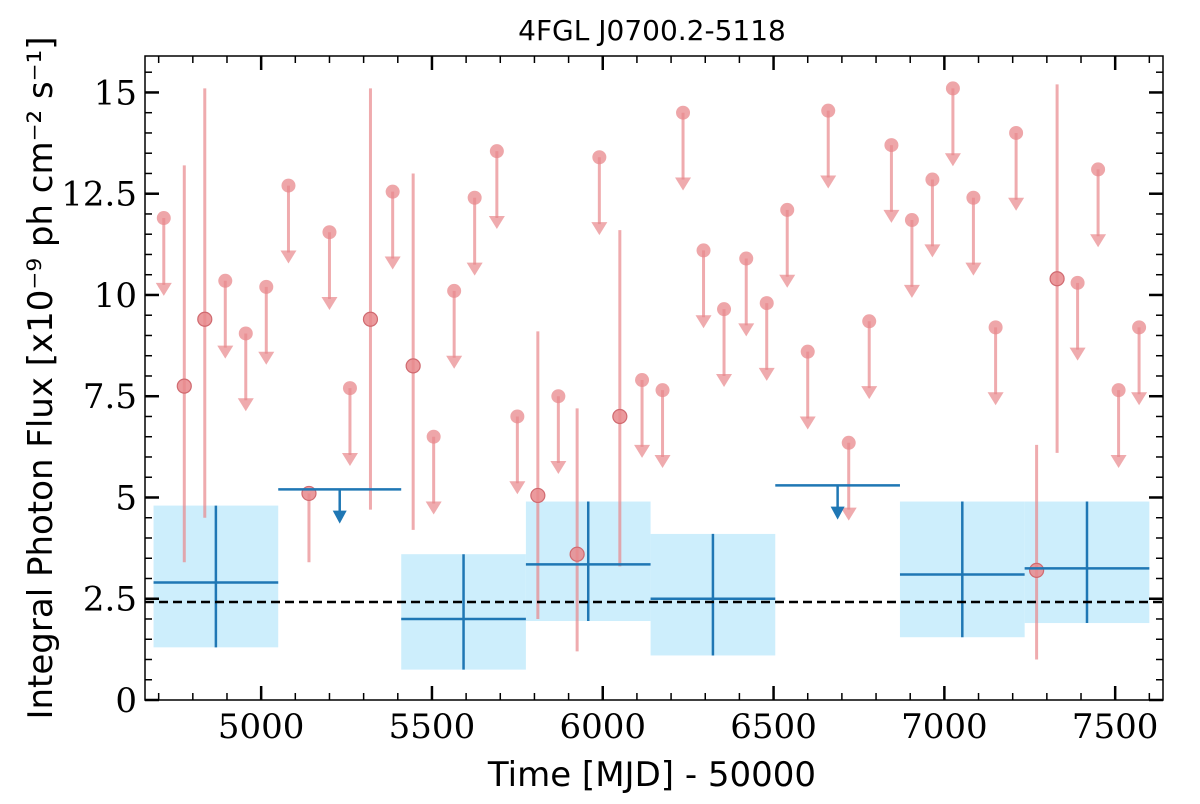 Image resolution: width=1200 pixels, height=804 pixels. What do you see at coordinates (110, 600) in the screenshot?
I see `y-tick-label-1: 2.5` at bounding box center [110, 600].